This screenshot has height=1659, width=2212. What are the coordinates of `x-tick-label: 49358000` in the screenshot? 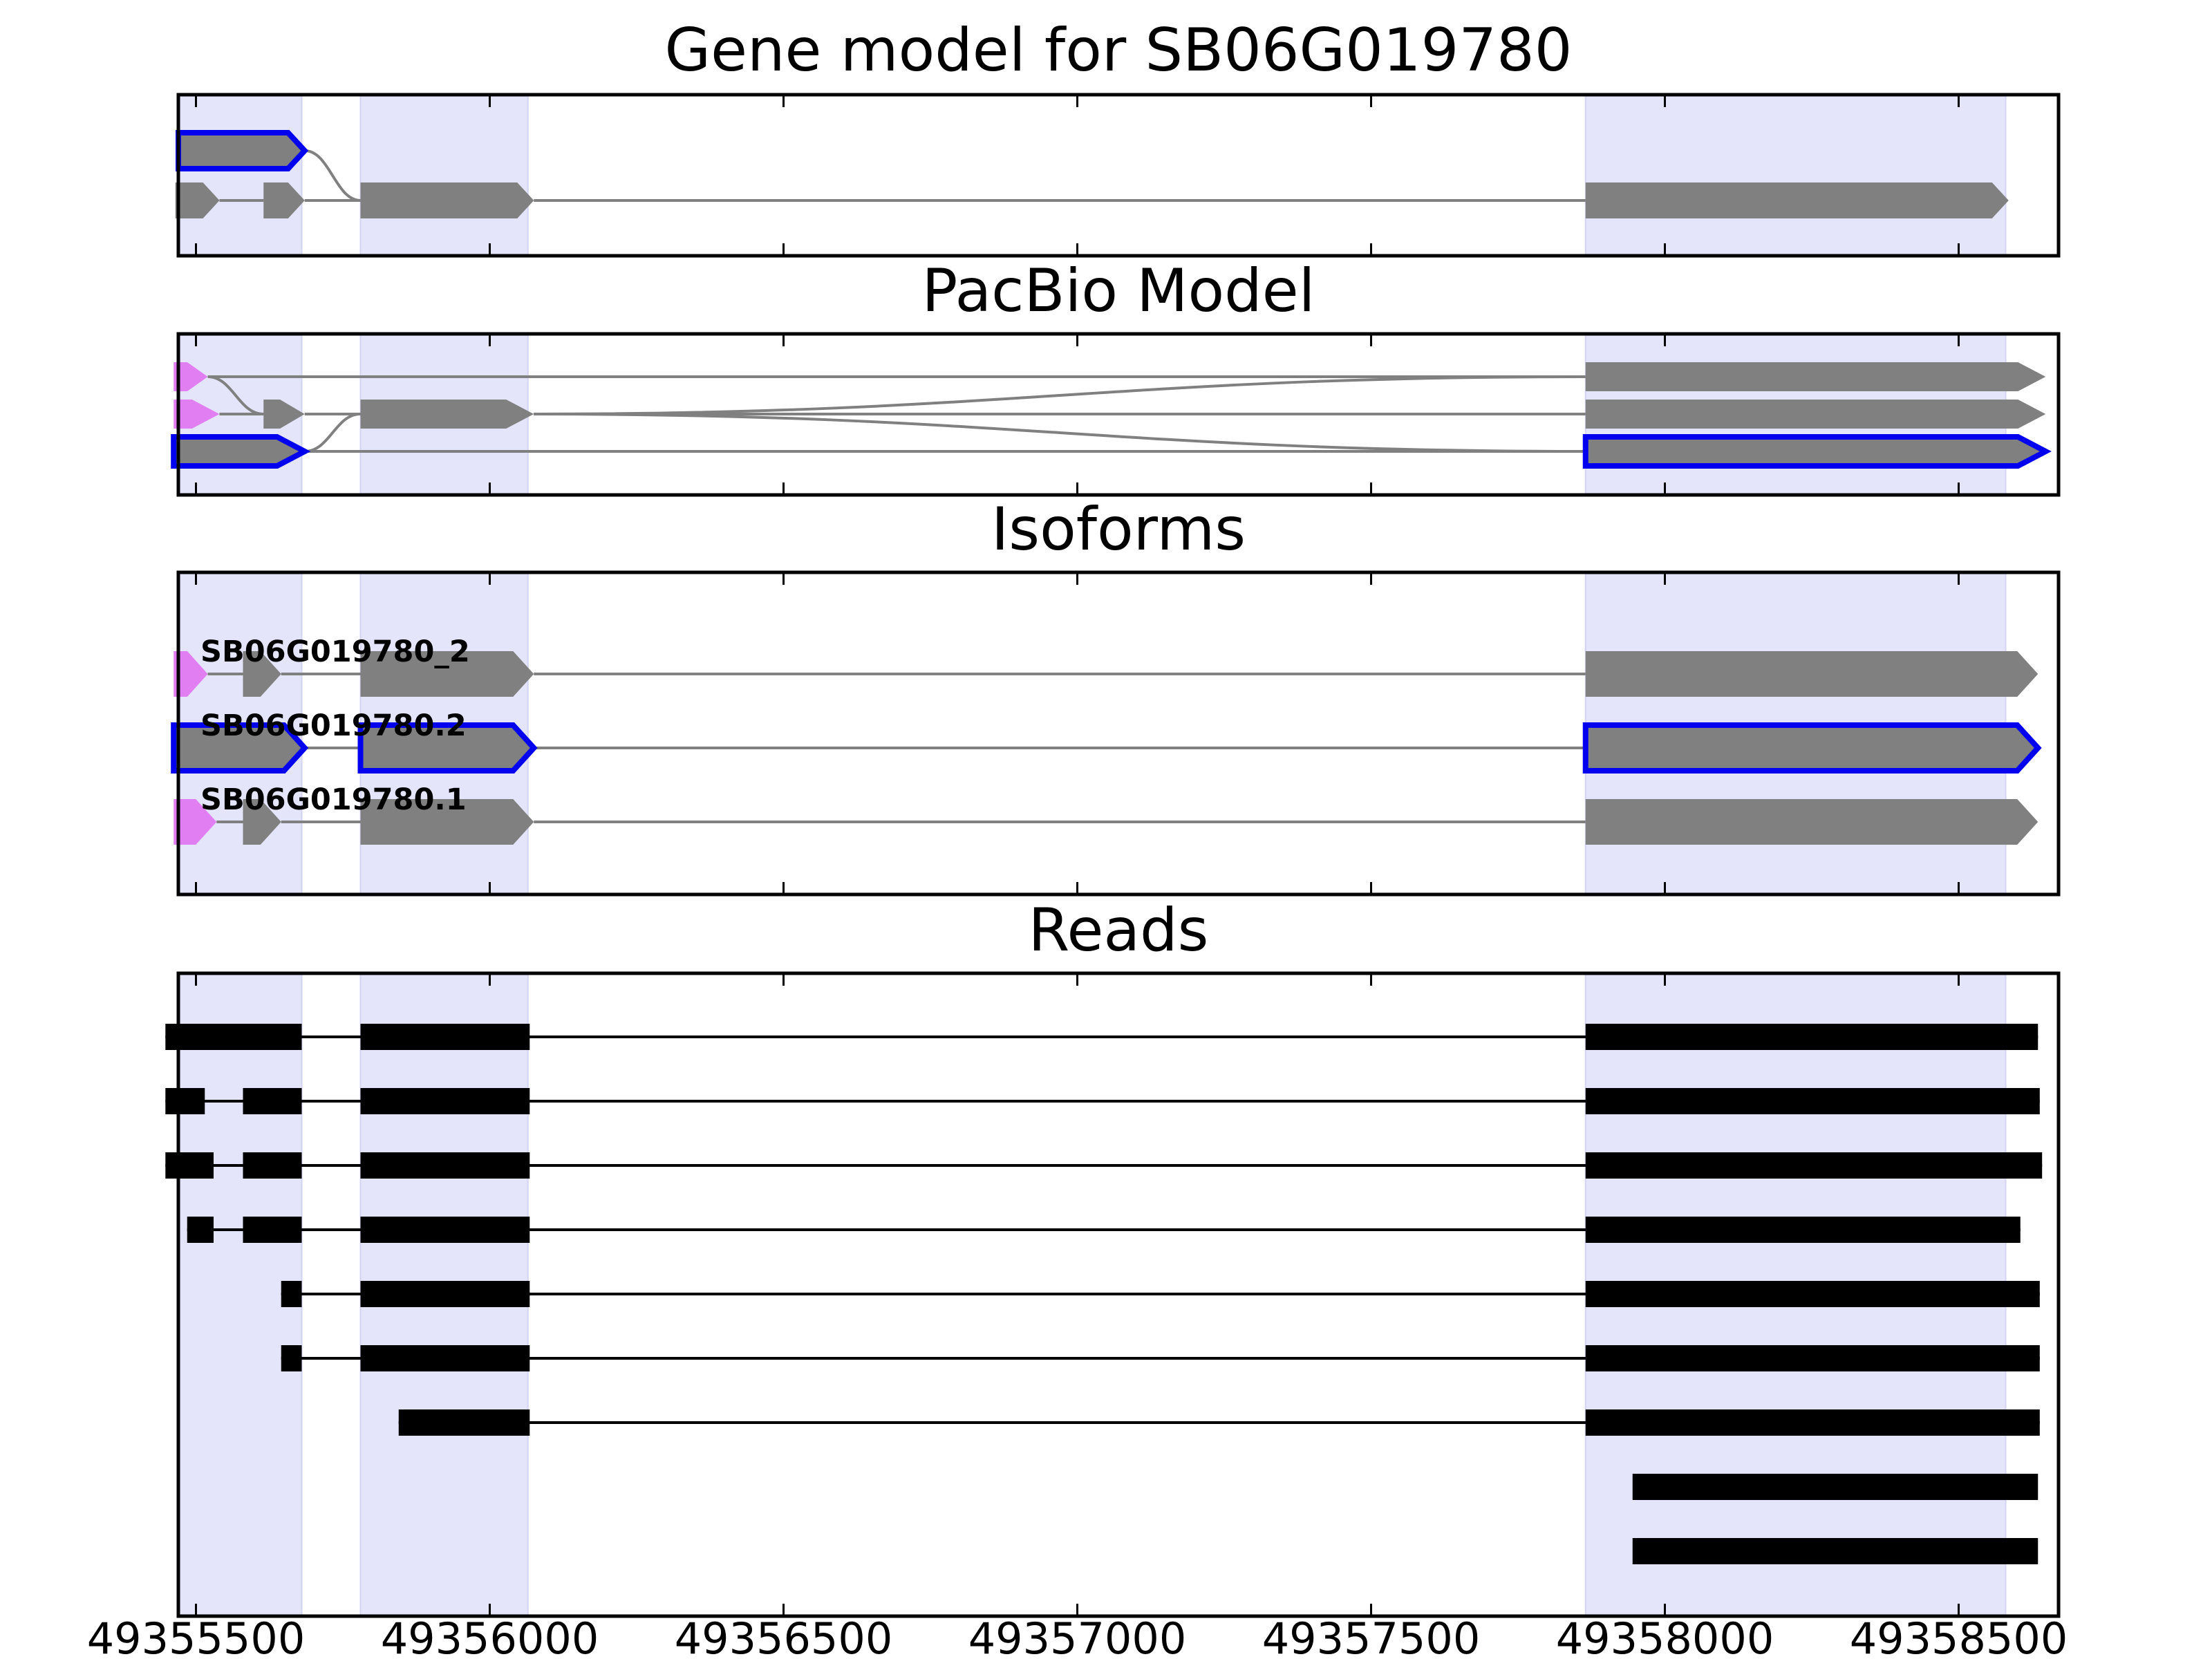 It's located at (1665, 1636).